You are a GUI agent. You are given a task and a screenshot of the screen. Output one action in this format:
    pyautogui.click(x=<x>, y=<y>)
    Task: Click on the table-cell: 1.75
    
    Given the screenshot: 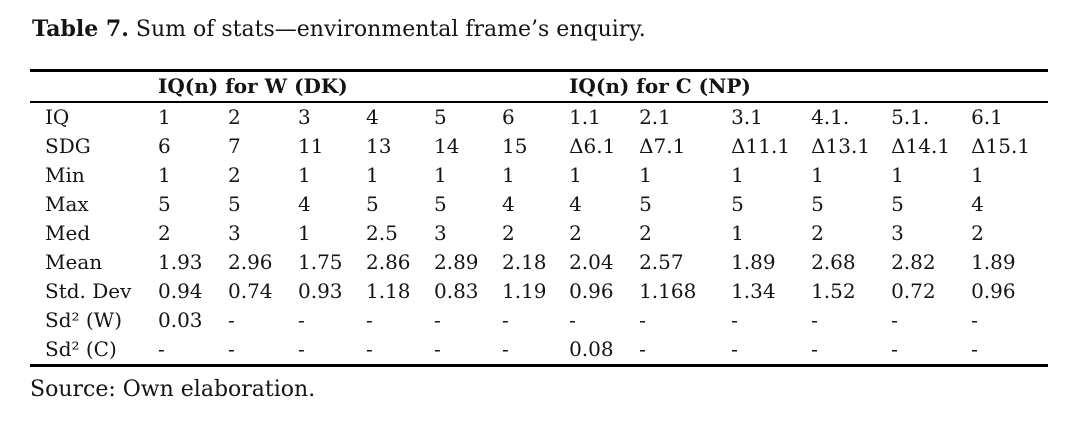 What is the action you would take?
    pyautogui.click(x=320, y=262)
    